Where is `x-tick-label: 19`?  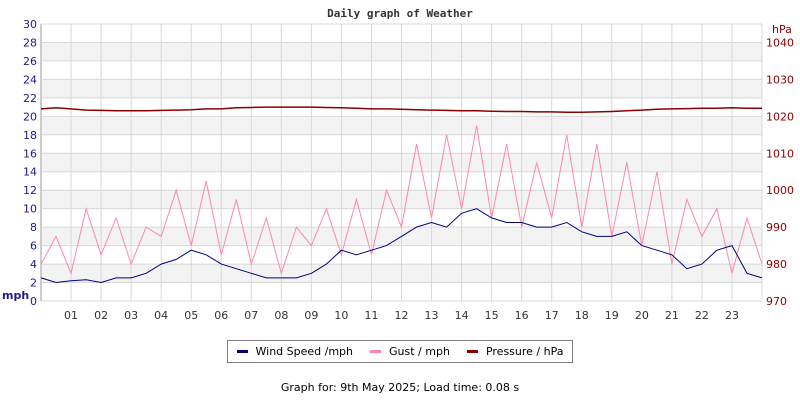 x-tick-label: 19 is located at coordinates (612, 315).